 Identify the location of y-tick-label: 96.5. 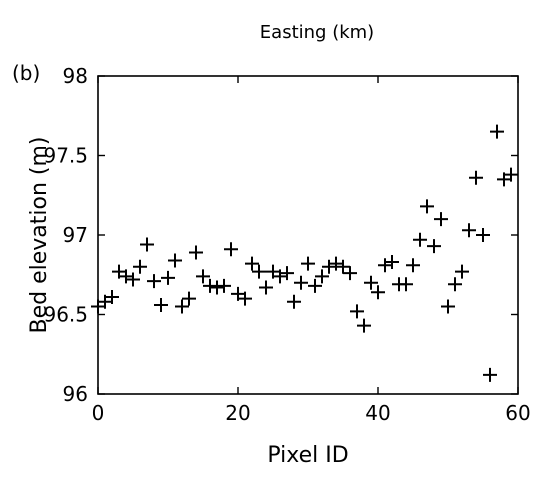
(65, 315).